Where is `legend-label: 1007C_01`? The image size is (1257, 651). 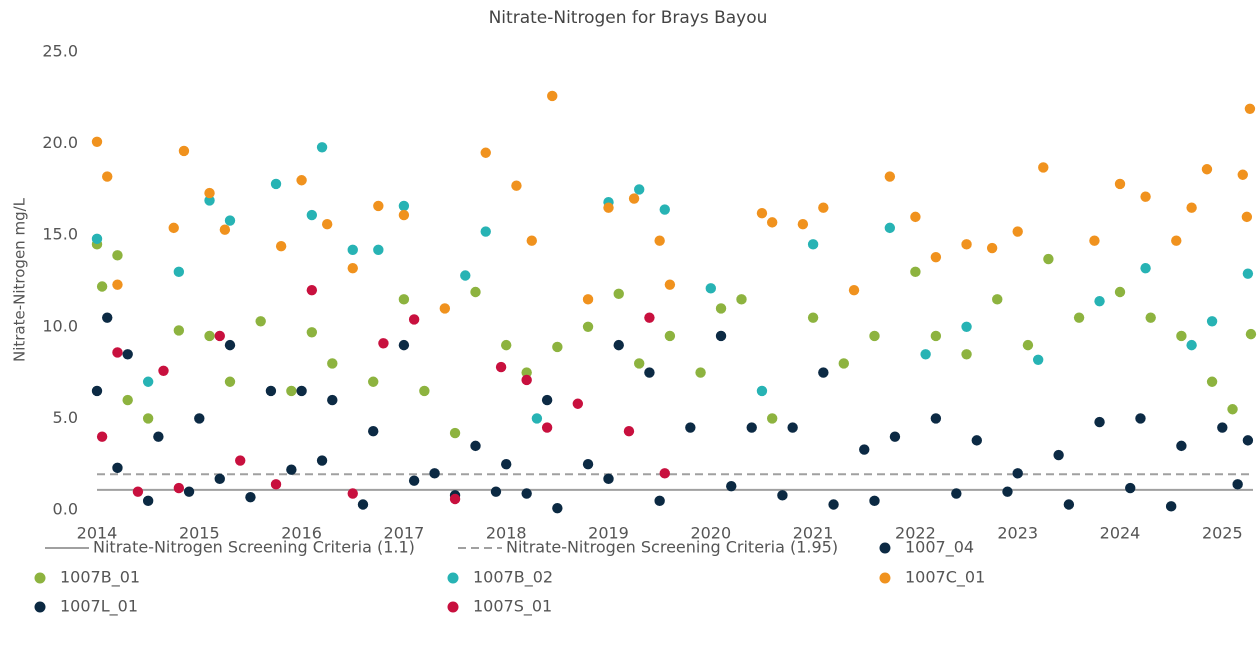
legend-label: 1007C_01 is located at coordinates (945, 578).